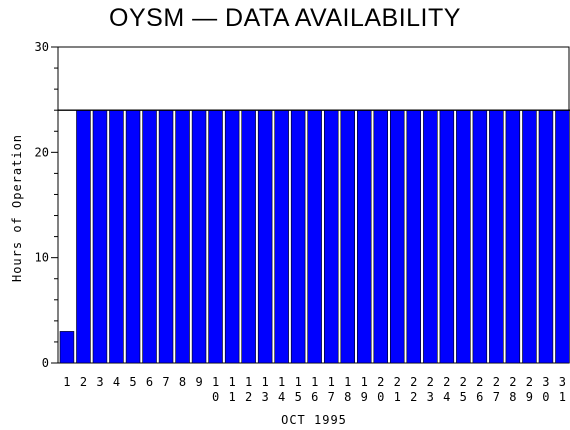 The image size is (570, 430). What do you see at coordinates (285, 18) in the screenshot?
I see `chart-title: OYSM — DATA AVAILABILITY` at bounding box center [285, 18].